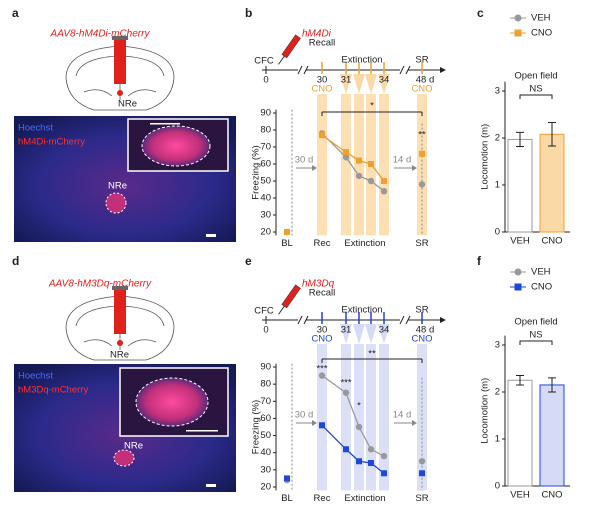 This screenshot has width=600, height=512. I want to click on legend-label: CNO, so click(541, 33).